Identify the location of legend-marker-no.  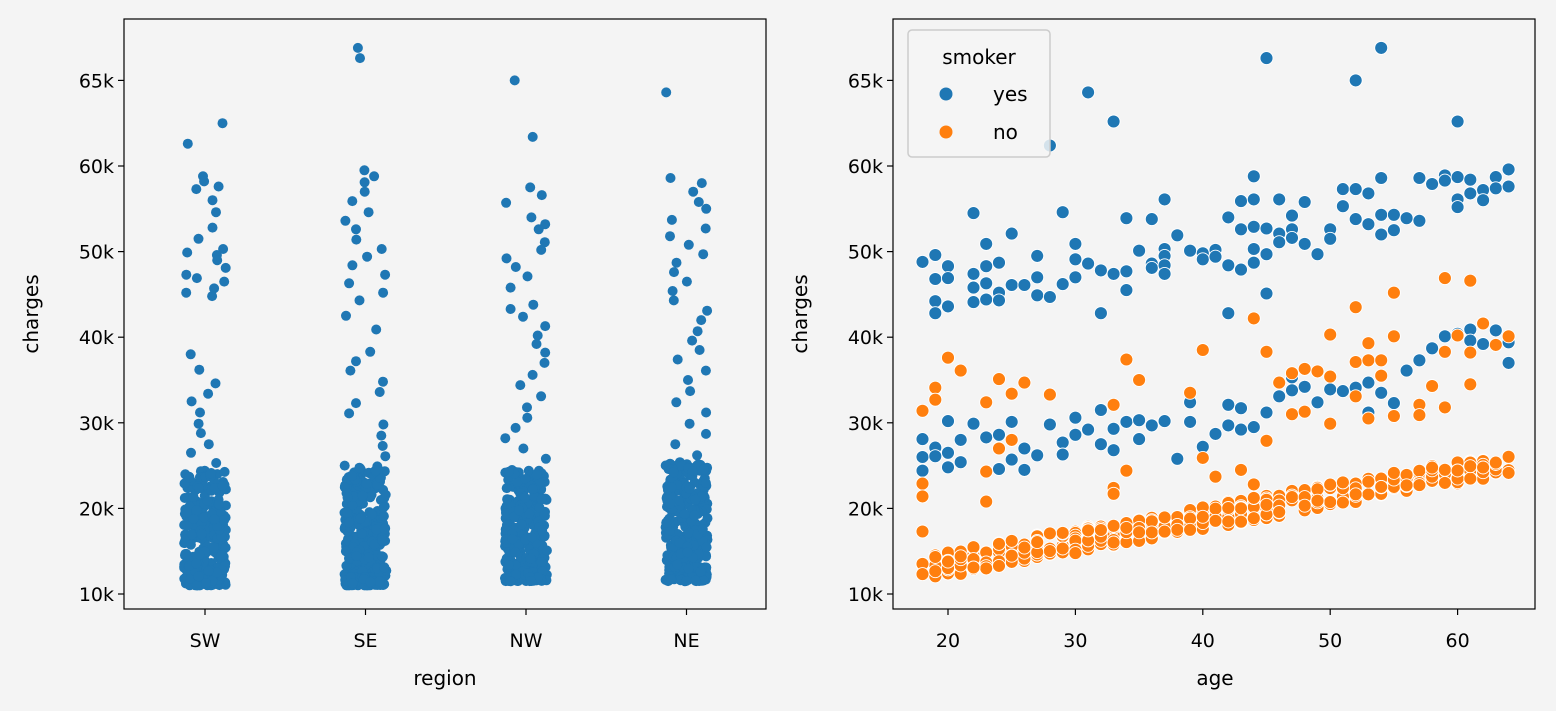
(946, 132).